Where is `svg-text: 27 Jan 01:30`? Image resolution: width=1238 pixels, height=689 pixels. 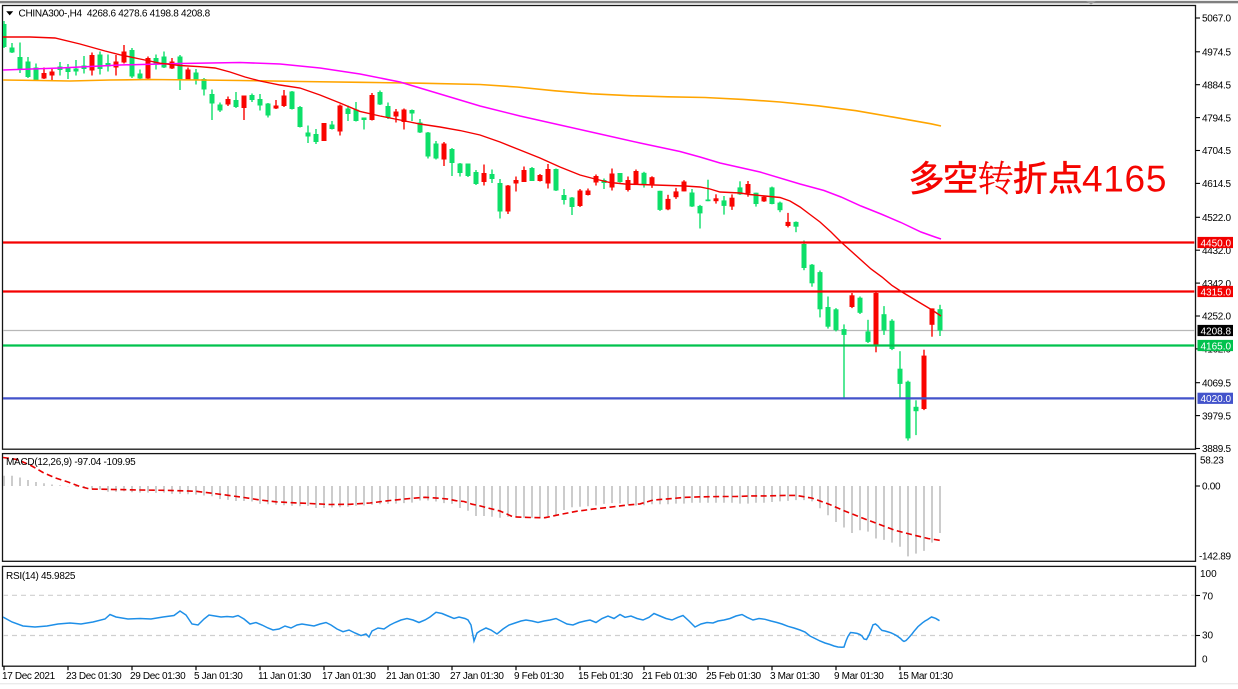 svg-text: 27 Jan 01:30 is located at coordinates (477, 676).